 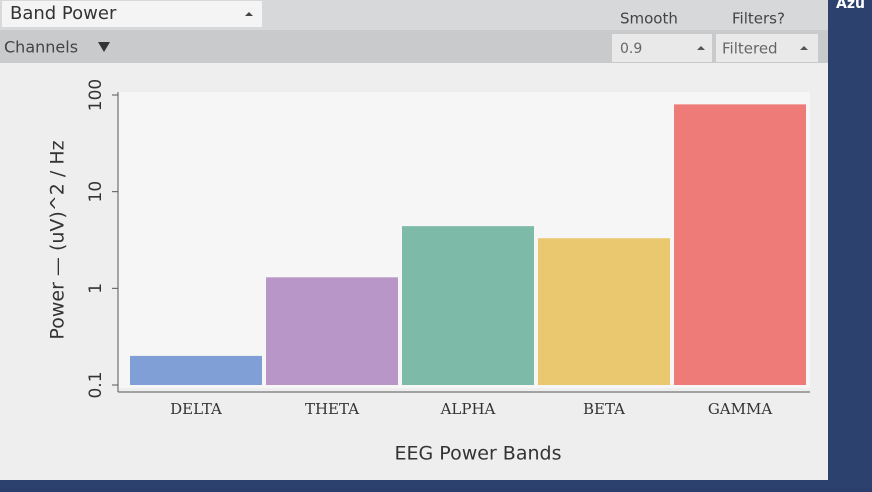 I want to click on widget-select, so click(x=132, y=14).